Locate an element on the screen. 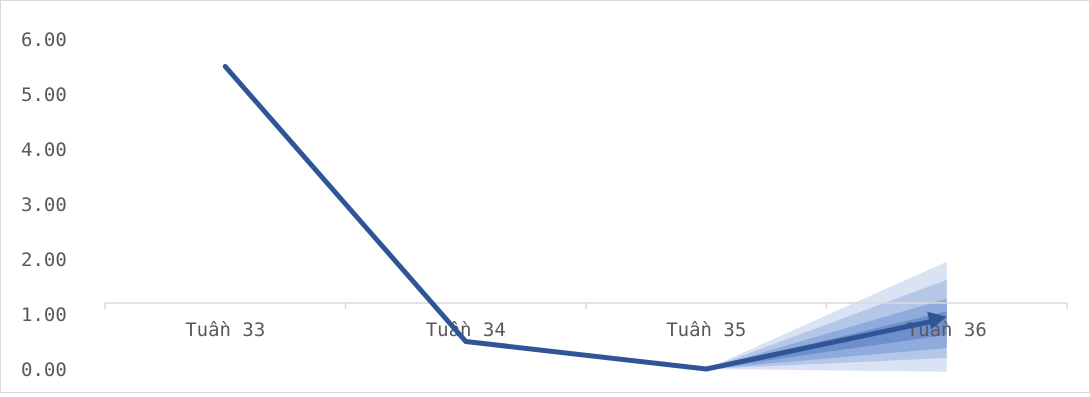 Image resolution: width=1090 pixels, height=397 pixels. forecast-band is located at coordinates (826, 333).